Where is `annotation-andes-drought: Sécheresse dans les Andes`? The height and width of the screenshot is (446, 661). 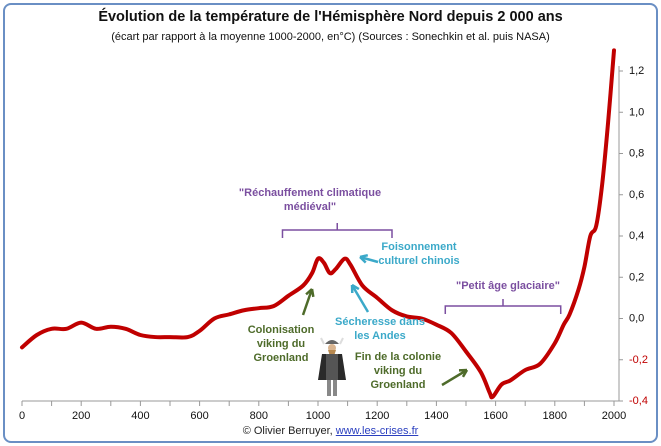 annotation-andes-drought: Sécheresse dans les Andes is located at coordinates (380, 329).